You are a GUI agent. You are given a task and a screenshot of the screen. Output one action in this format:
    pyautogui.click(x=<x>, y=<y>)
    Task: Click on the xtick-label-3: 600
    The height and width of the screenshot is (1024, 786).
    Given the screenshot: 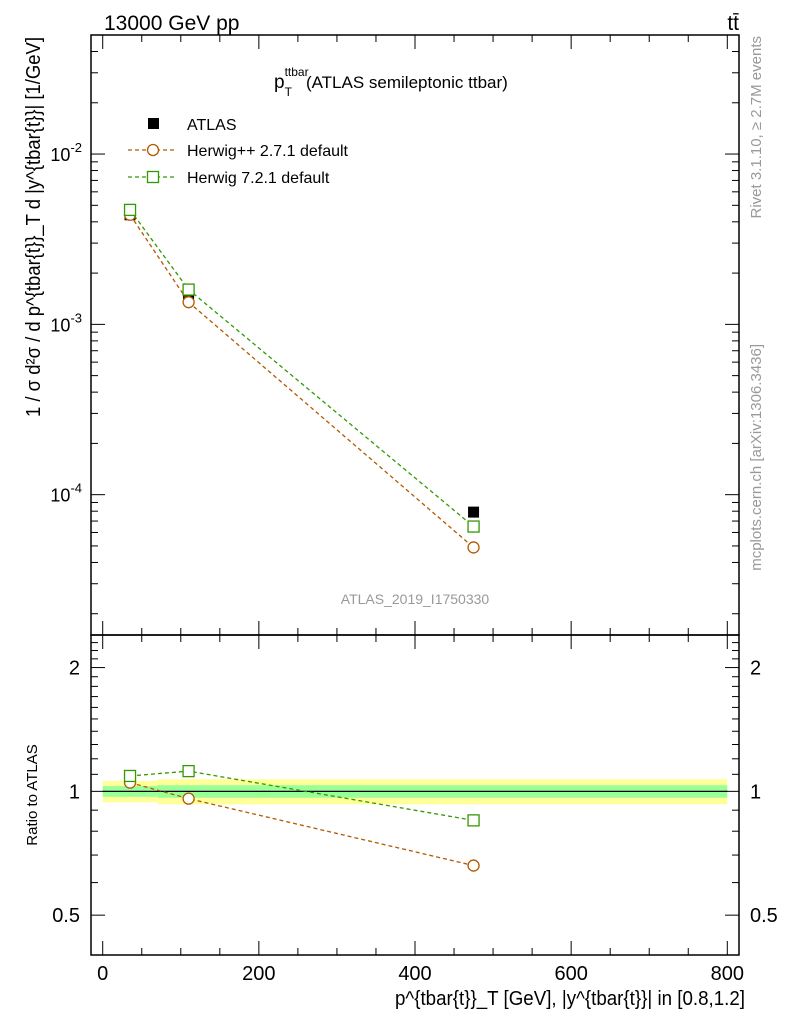 What is the action you would take?
    pyautogui.click(x=570, y=974)
    